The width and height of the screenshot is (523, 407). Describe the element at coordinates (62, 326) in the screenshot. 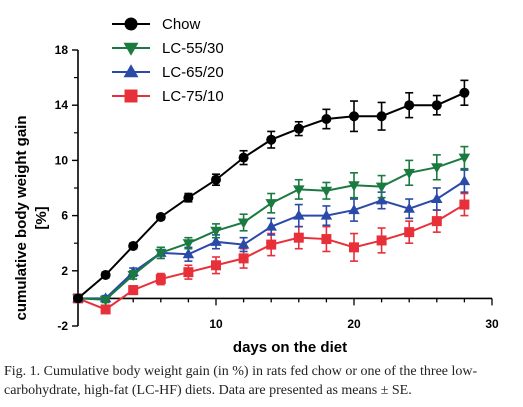

I see `y-tick-label: -2` at that location.